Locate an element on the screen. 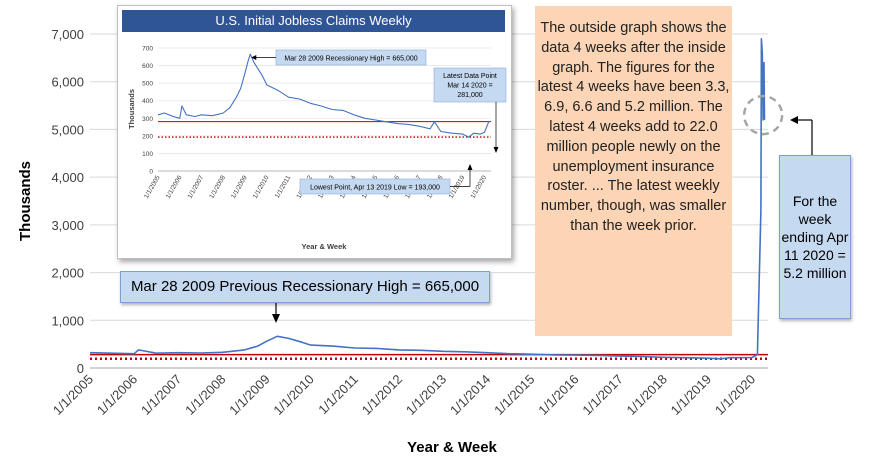  x-tick-label: 1/1/2008 is located at coordinates (205, 395).